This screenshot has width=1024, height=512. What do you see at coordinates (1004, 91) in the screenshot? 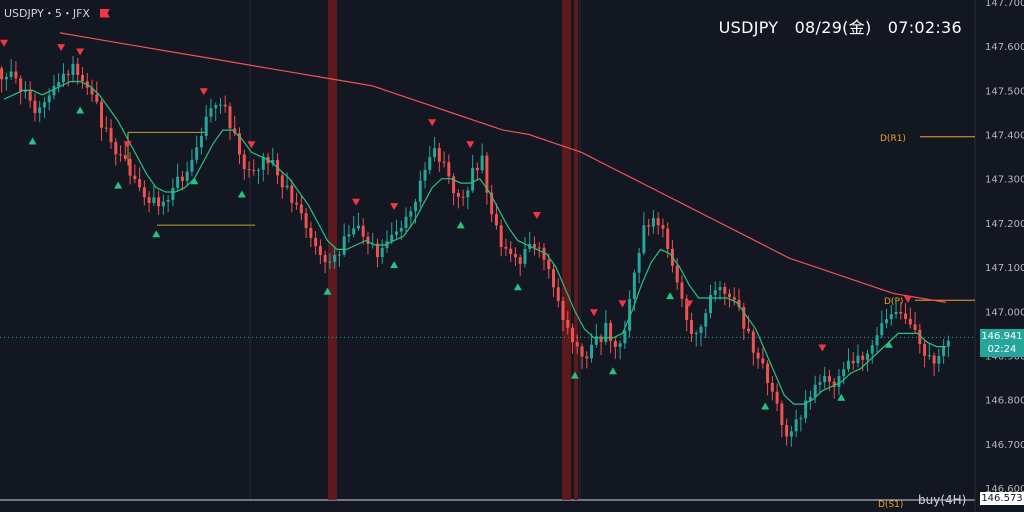
I see `price-tick-label: 147.500` at bounding box center [1004, 91].